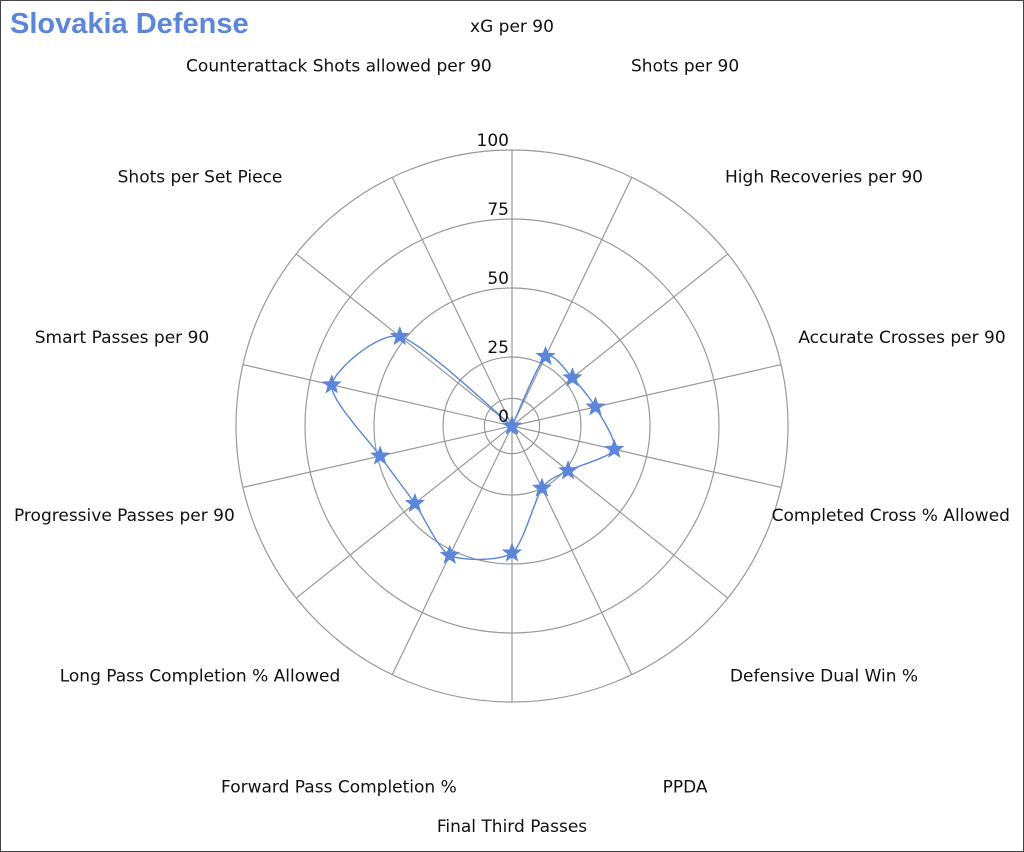  What do you see at coordinates (129, 24) in the screenshot?
I see `chart-title: Slovakia Defense` at bounding box center [129, 24].